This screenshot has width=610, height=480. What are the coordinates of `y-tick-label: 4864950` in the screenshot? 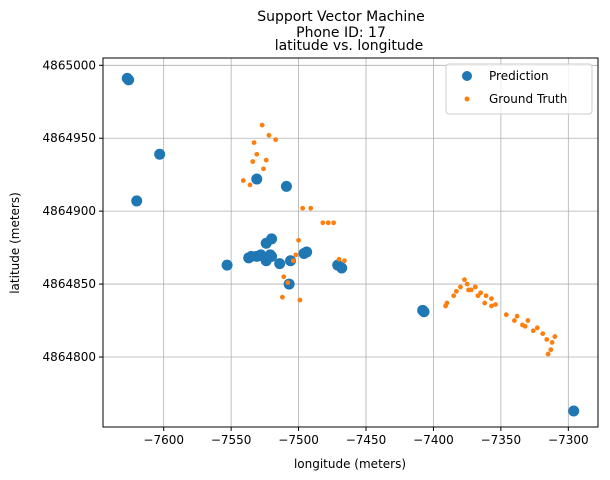 It's located at (69, 138).